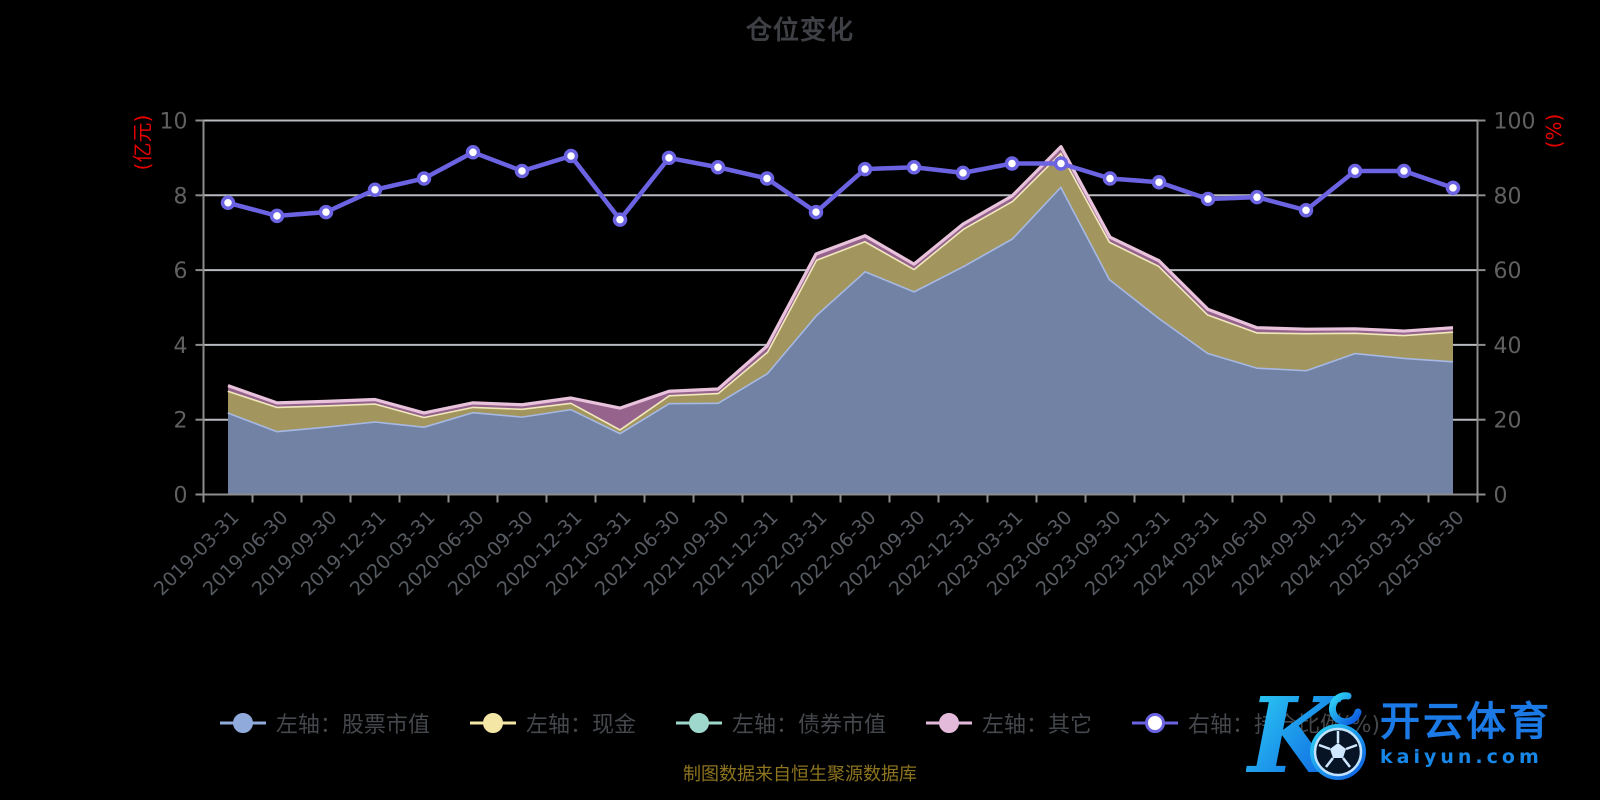 This screenshot has width=1600, height=800. Describe the element at coordinates (181, 346) in the screenshot. I see `y-axis-label-left: 4` at that location.